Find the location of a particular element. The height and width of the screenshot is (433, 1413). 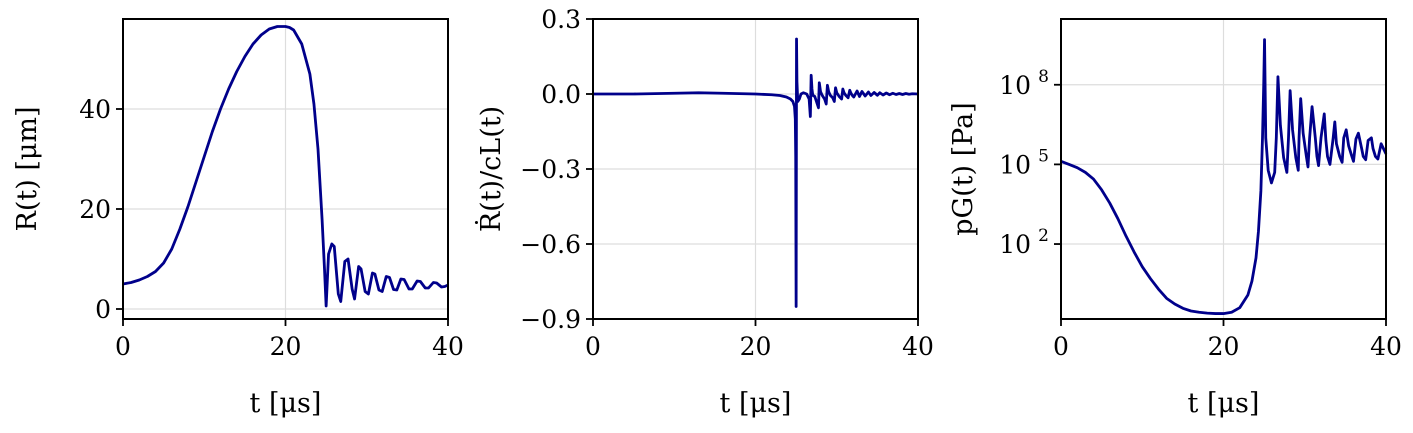

y-tick-exponent: 2 is located at coordinates (1043, 236).